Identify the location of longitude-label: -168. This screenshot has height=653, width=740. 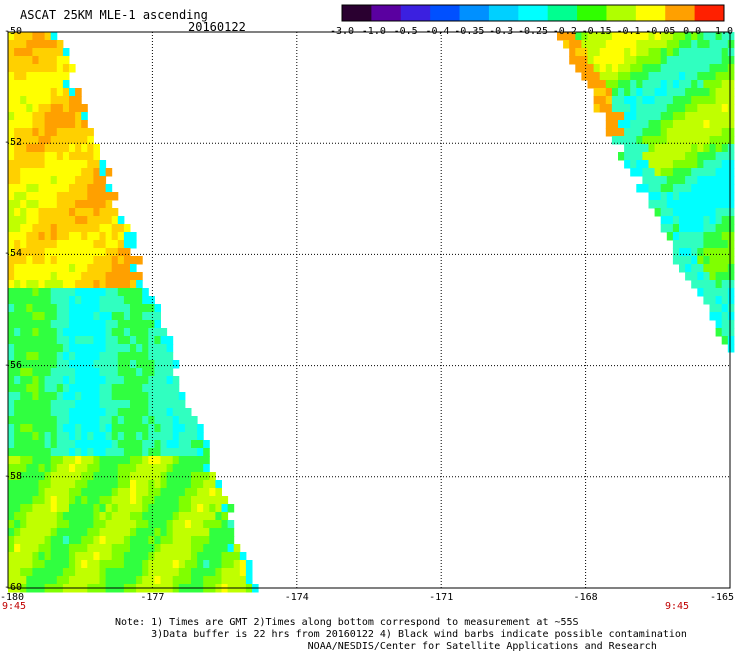
(585, 597).